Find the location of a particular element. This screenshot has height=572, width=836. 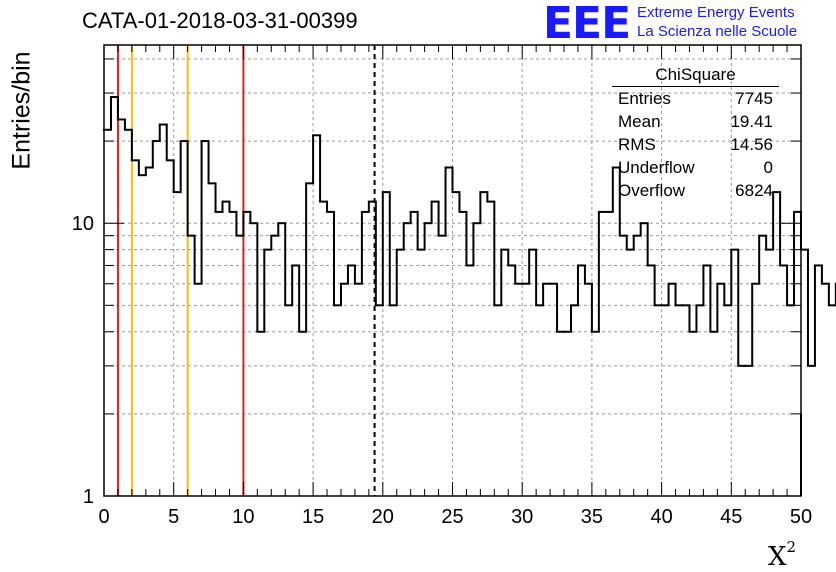

stats-label: Underflow is located at coordinates (656, 167).